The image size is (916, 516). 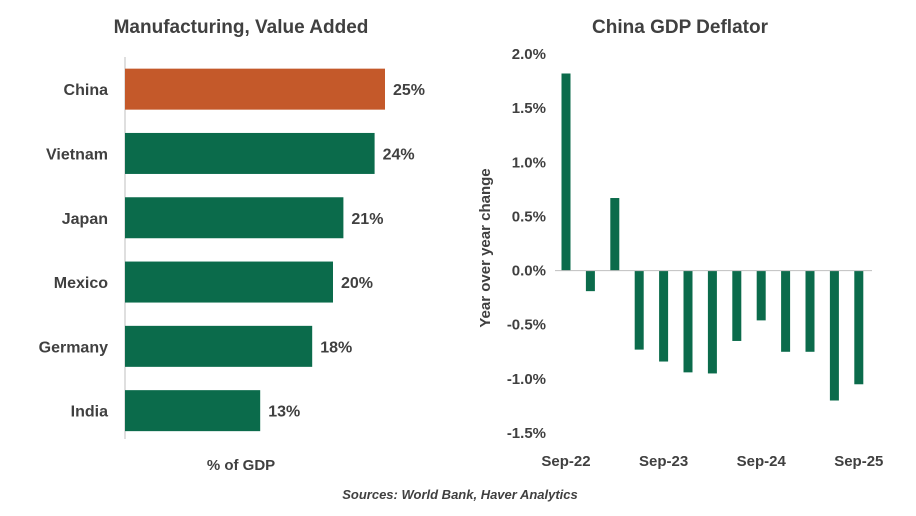 What do you see at coordinates (229, 282) in the screenshot?
I see `bar-mexico` at bounding box center [229, 282].